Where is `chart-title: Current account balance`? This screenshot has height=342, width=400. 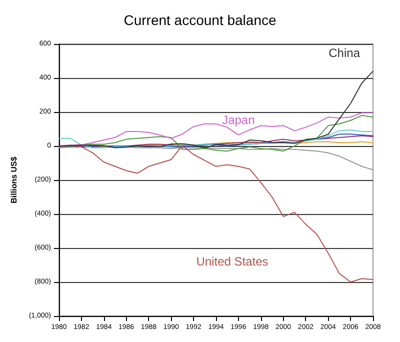
chart-title: Current account balance is located at coordinates (200, 20).